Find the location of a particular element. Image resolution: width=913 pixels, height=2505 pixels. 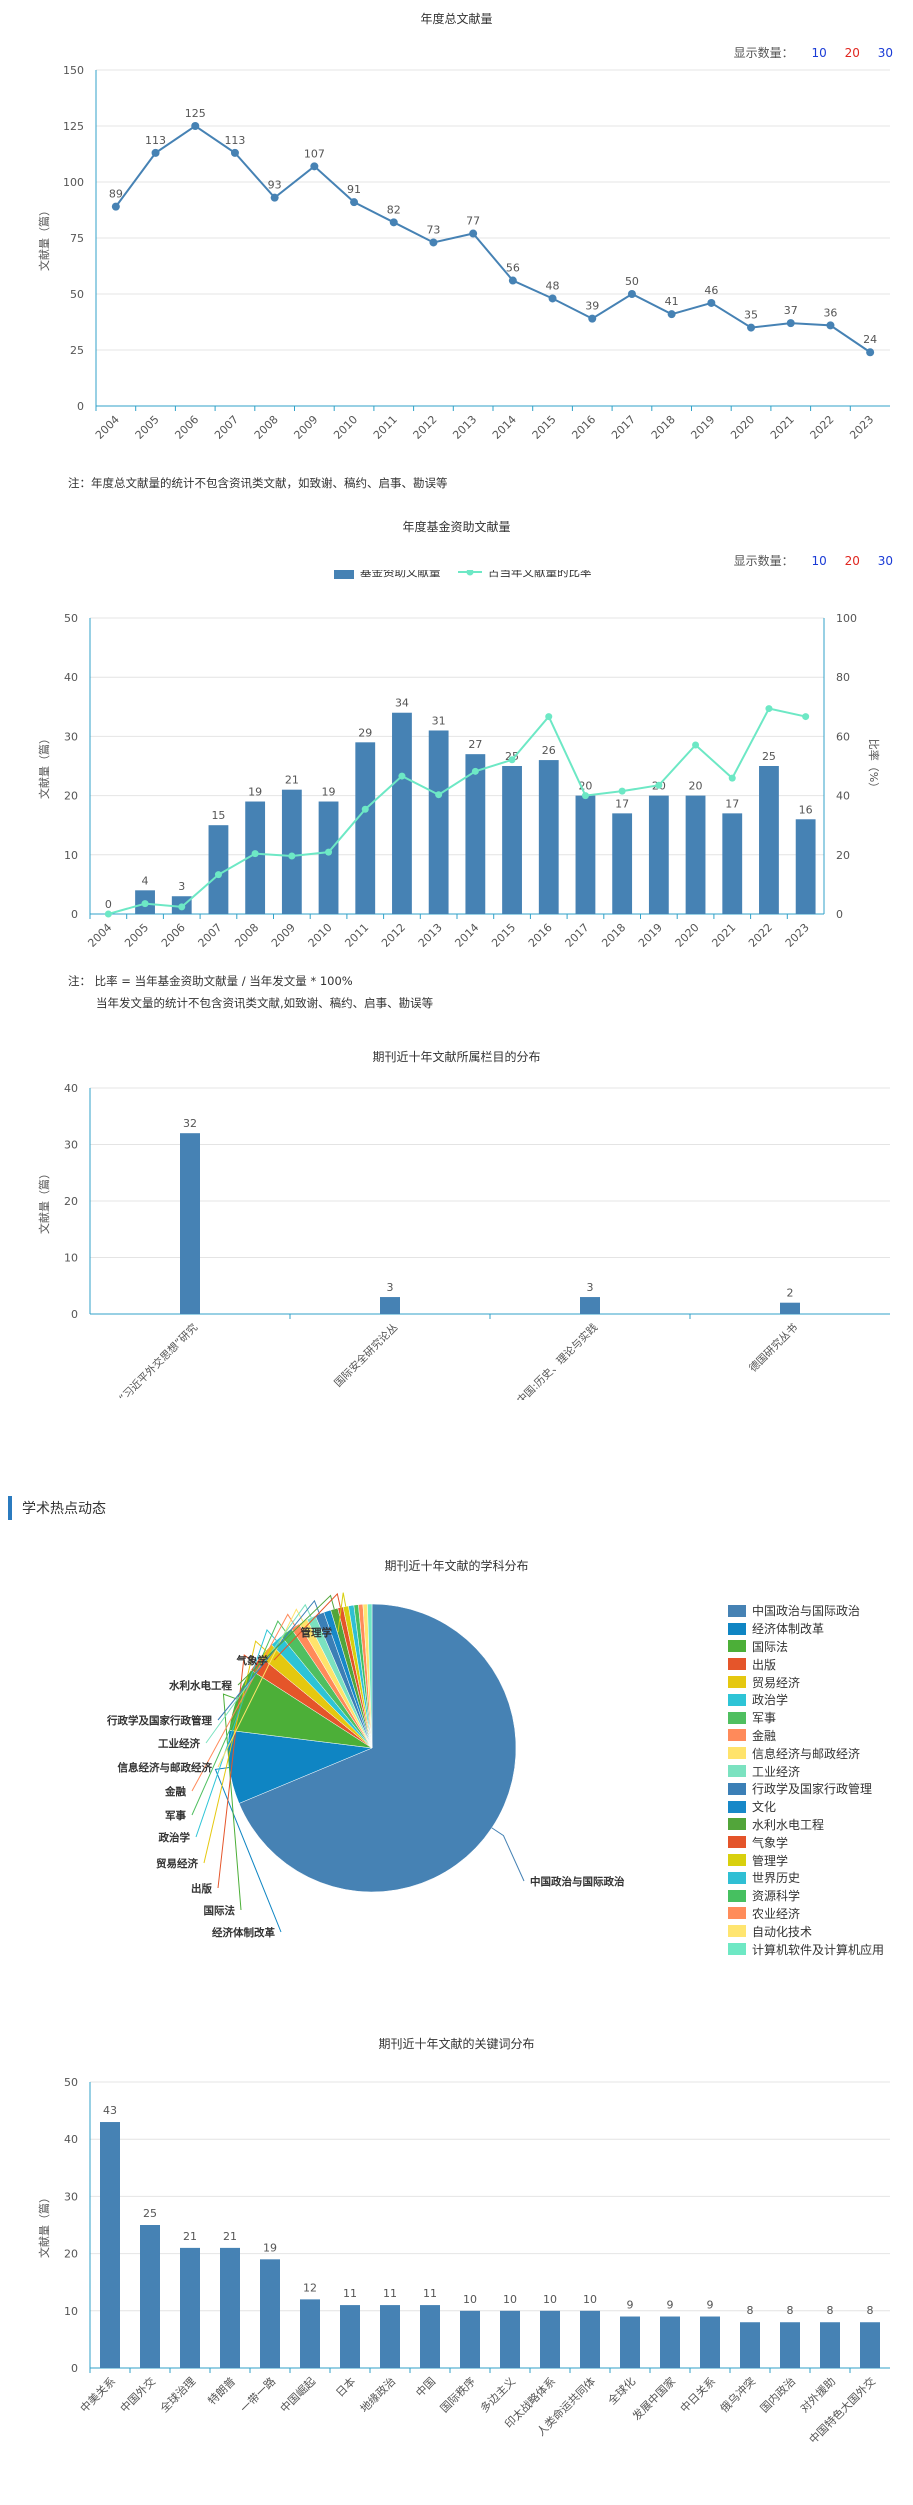

chart4-legend-label: 农业经济 is located at coordinates (776, 1913).